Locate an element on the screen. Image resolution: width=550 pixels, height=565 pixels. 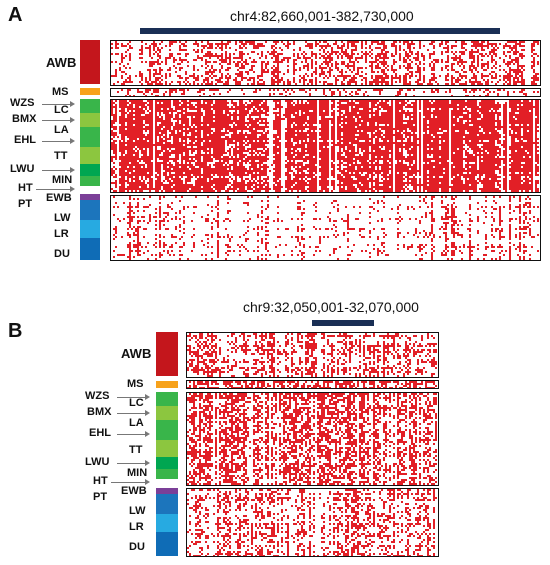
heatmap-ms-a is located at coordinates (328, 92).